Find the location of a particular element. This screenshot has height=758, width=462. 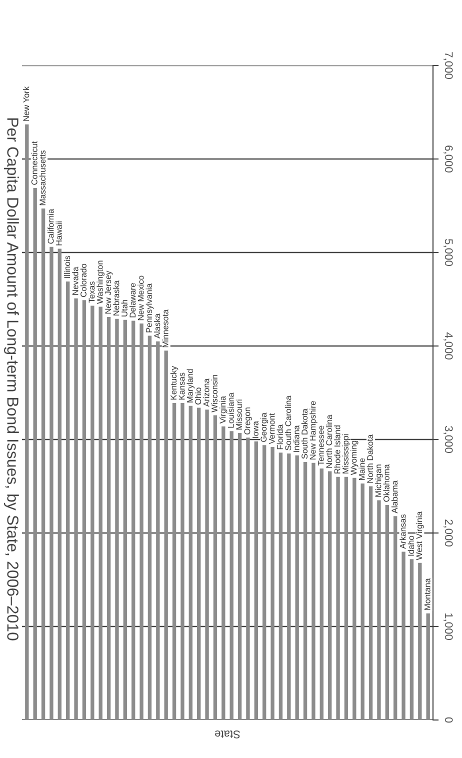

x-tick-label: Nebraska is located at coordinates (116, 298).